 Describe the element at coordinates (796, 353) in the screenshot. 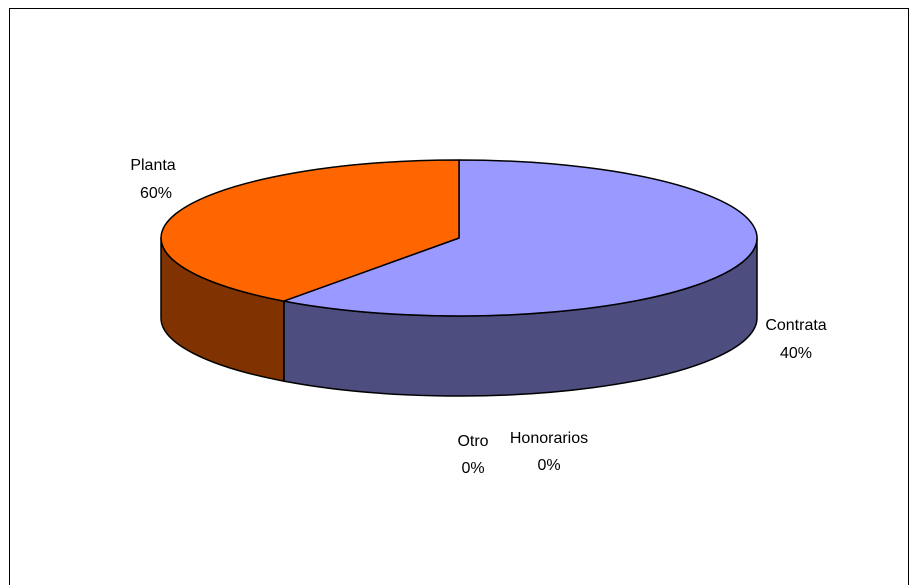

I see `label-contrata-percent: 40%` at that location.